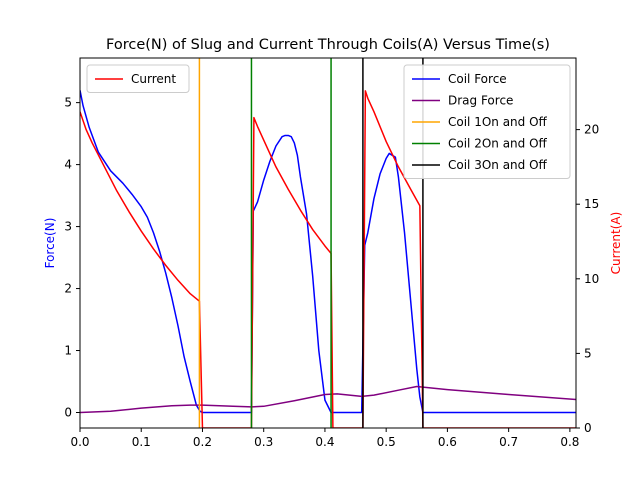 Image resolution: width=640 pixels, height=480 pixels. I want to click on x-tick-label: 0.5, so click(386, 442).